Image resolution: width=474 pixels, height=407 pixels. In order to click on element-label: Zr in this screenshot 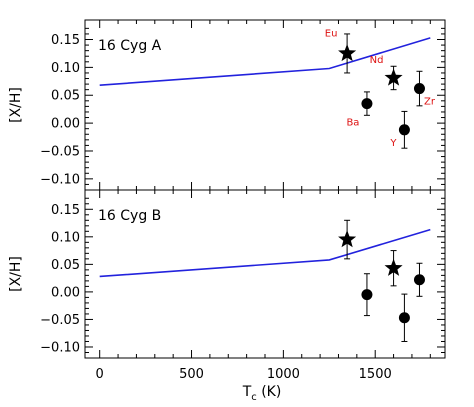, I will do `click(430, 102)`.